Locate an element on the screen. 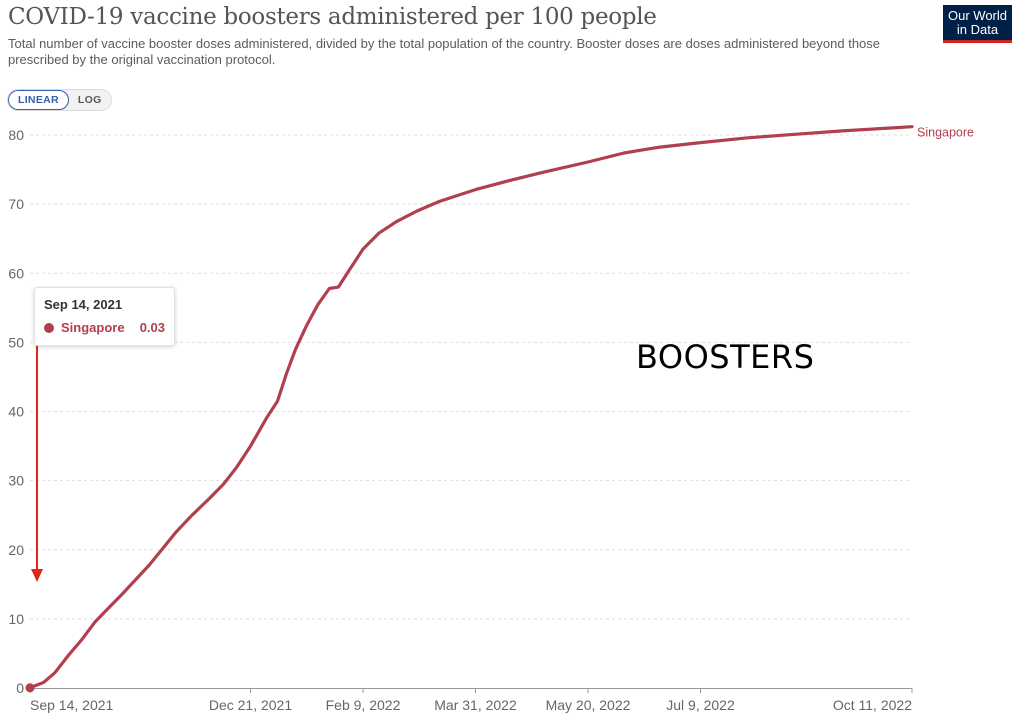 The image size is (1024, 726). tooltip-series-dot is located at coordinates (49, 327).